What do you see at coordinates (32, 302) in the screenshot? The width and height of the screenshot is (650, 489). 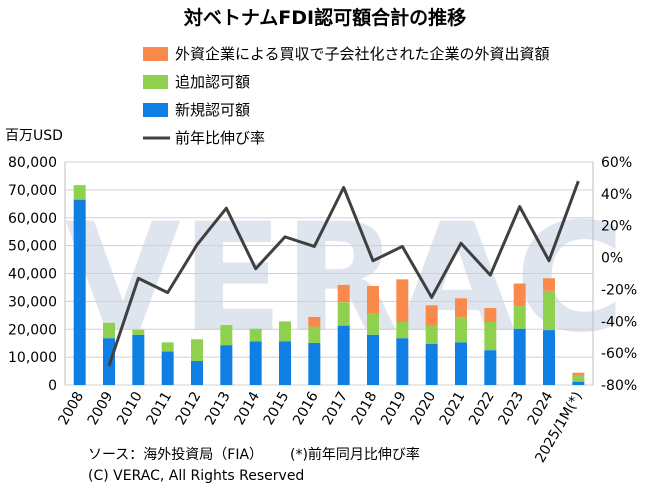 I see `y-tick-label: 30,000` at bounding box center [32, 302].